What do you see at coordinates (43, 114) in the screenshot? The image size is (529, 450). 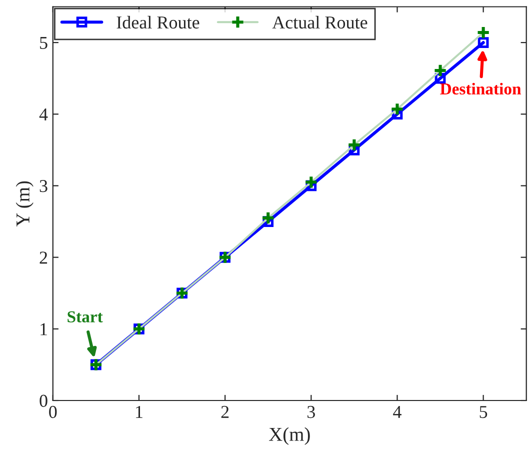 I see `y-tick-label: 4` at bounding box center [43, 114].